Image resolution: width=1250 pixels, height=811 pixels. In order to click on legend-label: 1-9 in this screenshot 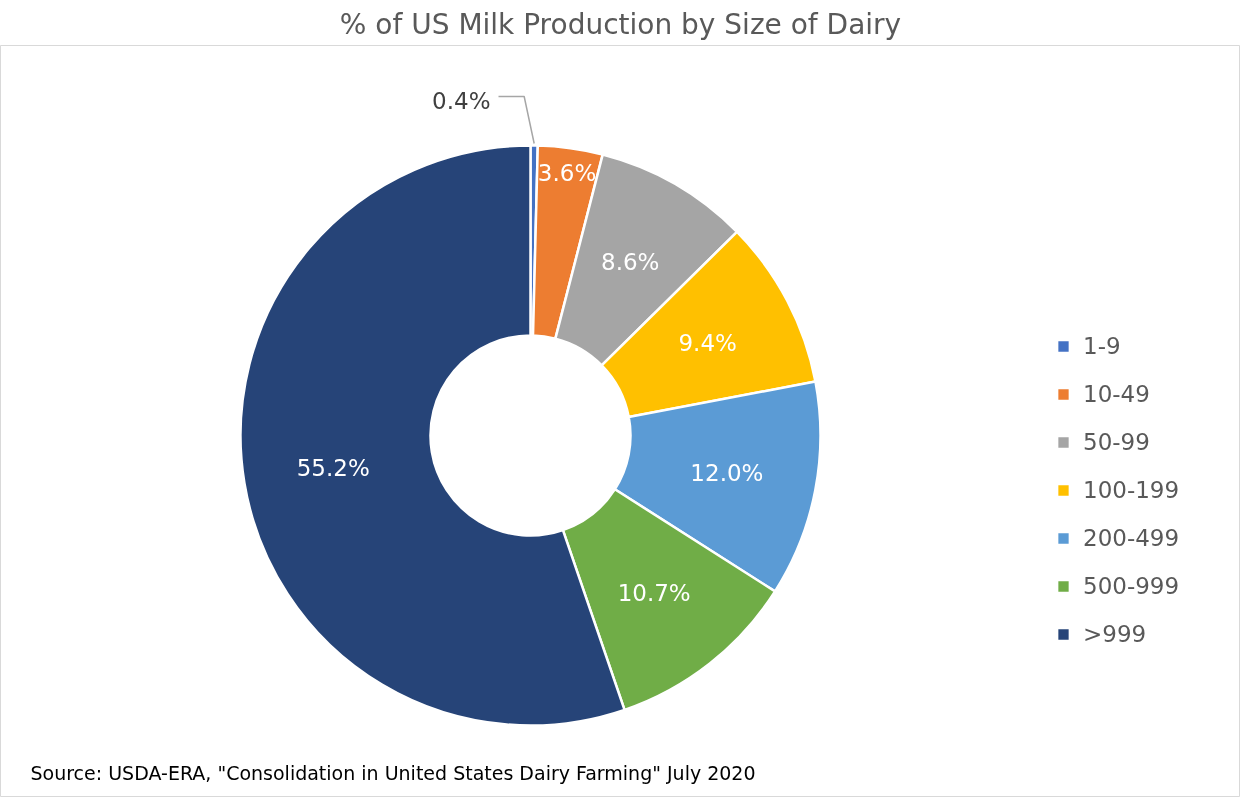, I will do `click(1102, 346)`.